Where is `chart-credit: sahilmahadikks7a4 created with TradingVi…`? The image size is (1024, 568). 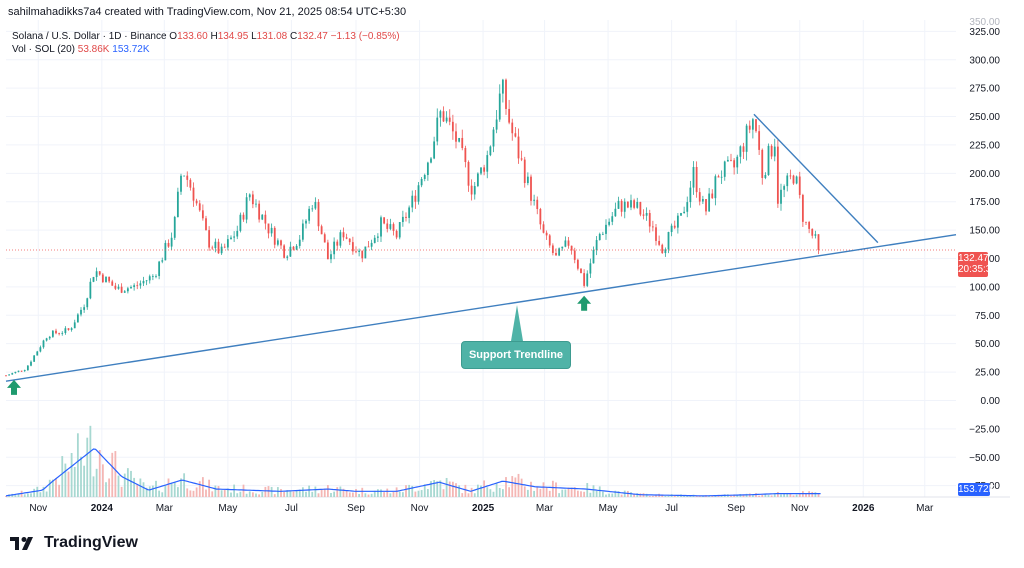 chart-credit: sahilmahadikks7a4 created with TradingVi… is located at coordinates (207, 12).